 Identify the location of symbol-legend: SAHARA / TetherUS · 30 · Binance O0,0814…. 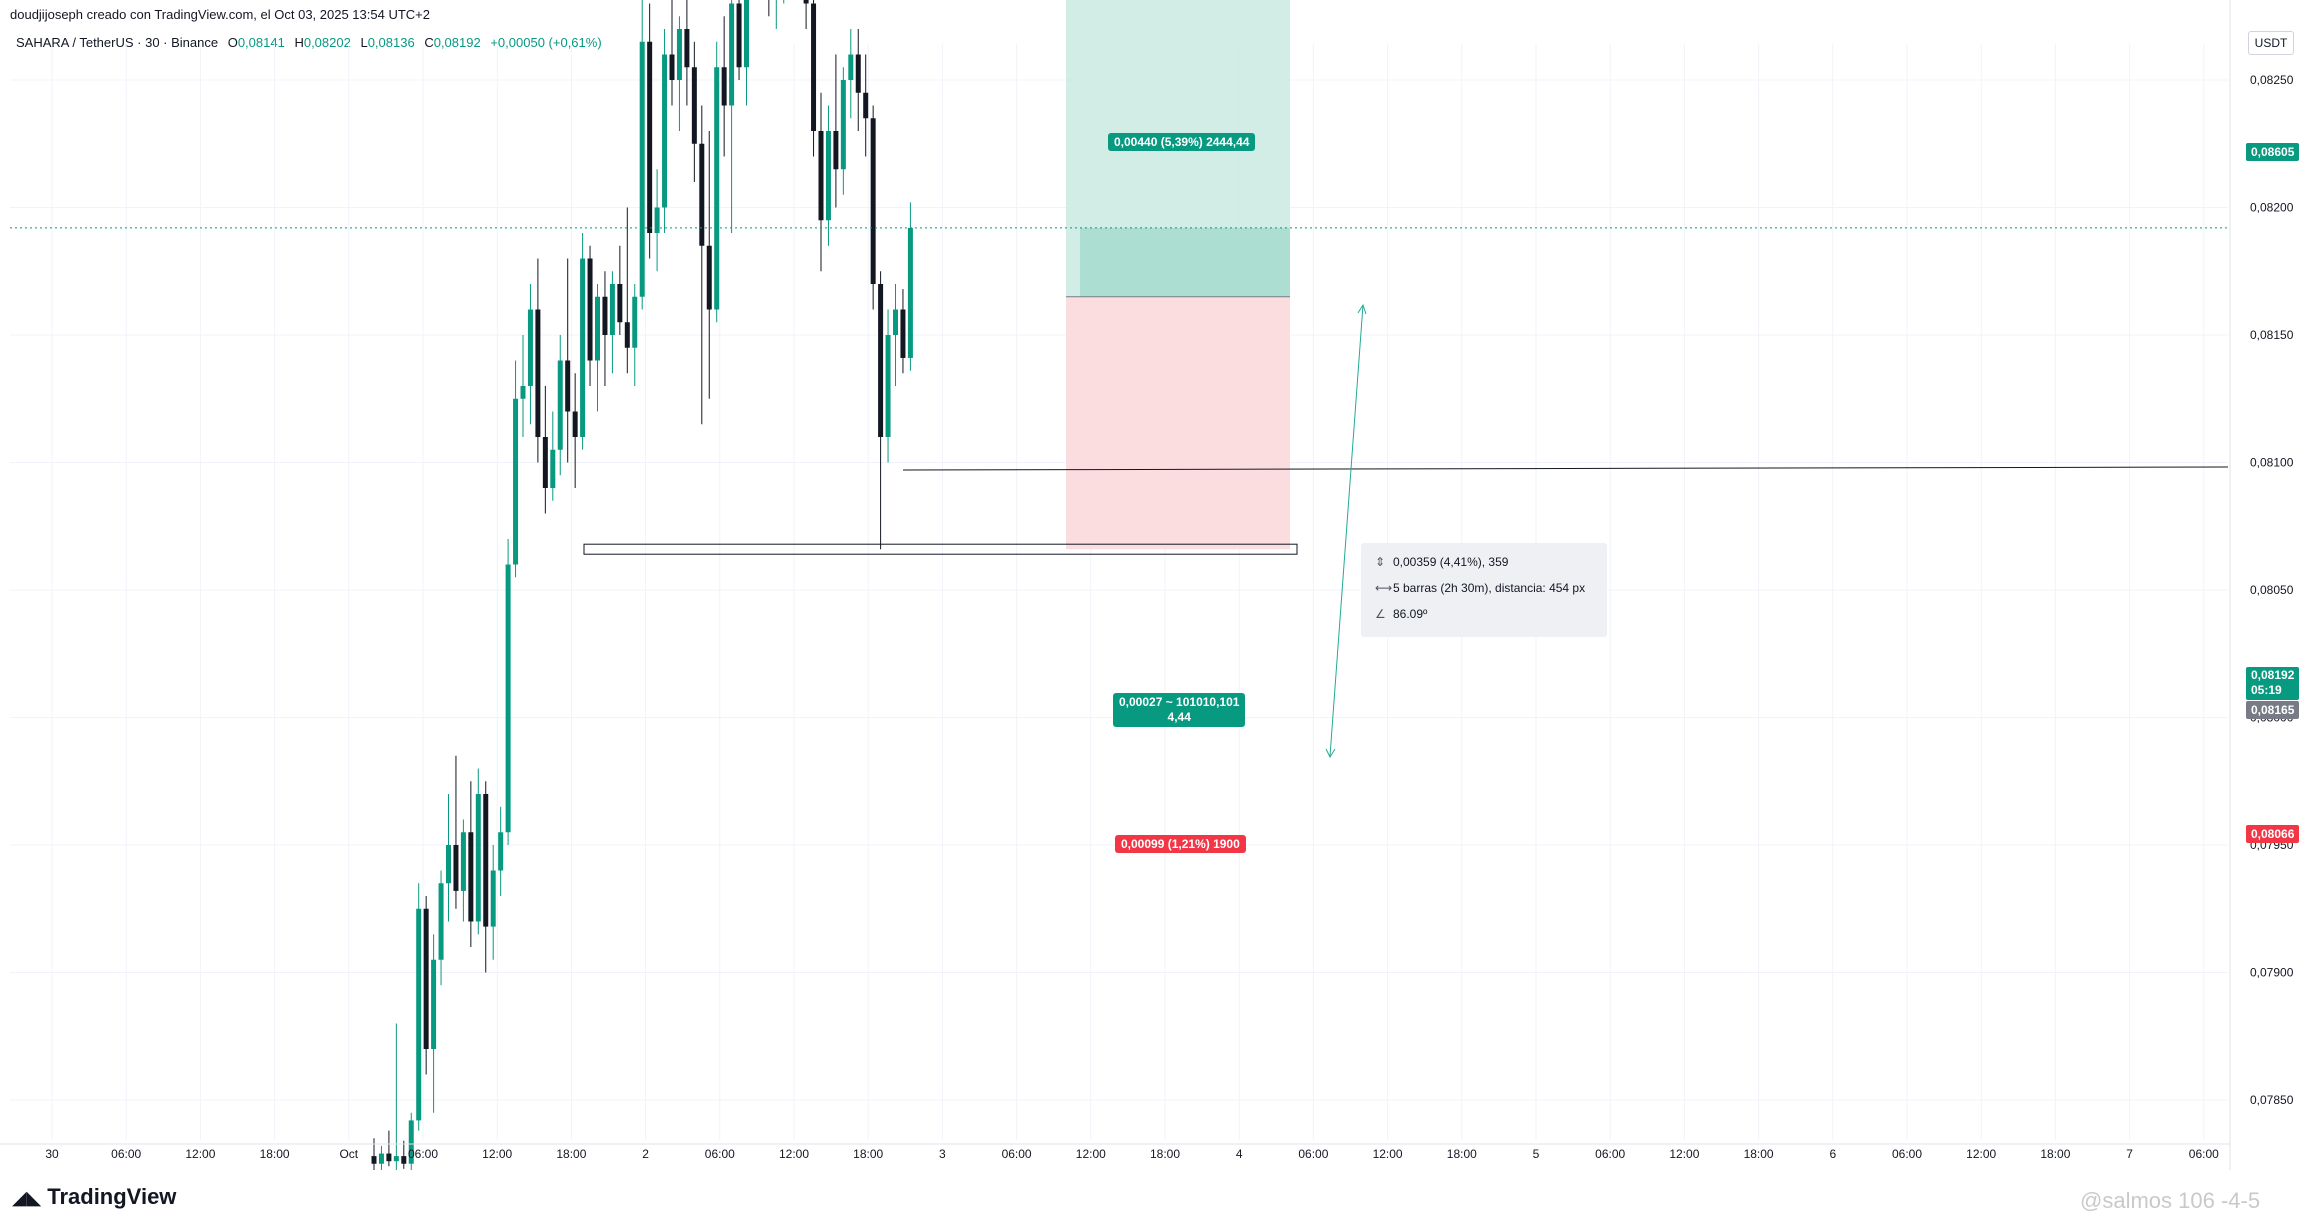
(309, 42).